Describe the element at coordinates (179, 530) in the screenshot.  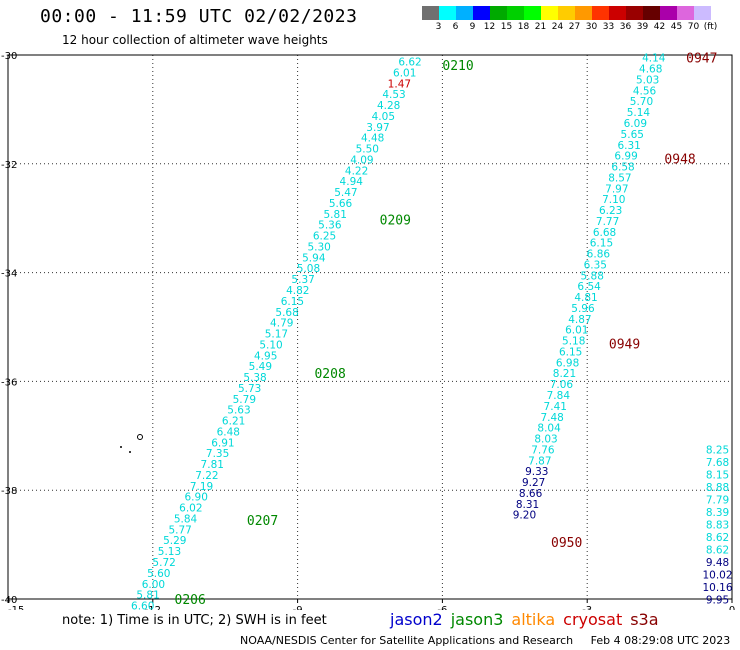
I see `wave-height-value: 5.77` at that location.